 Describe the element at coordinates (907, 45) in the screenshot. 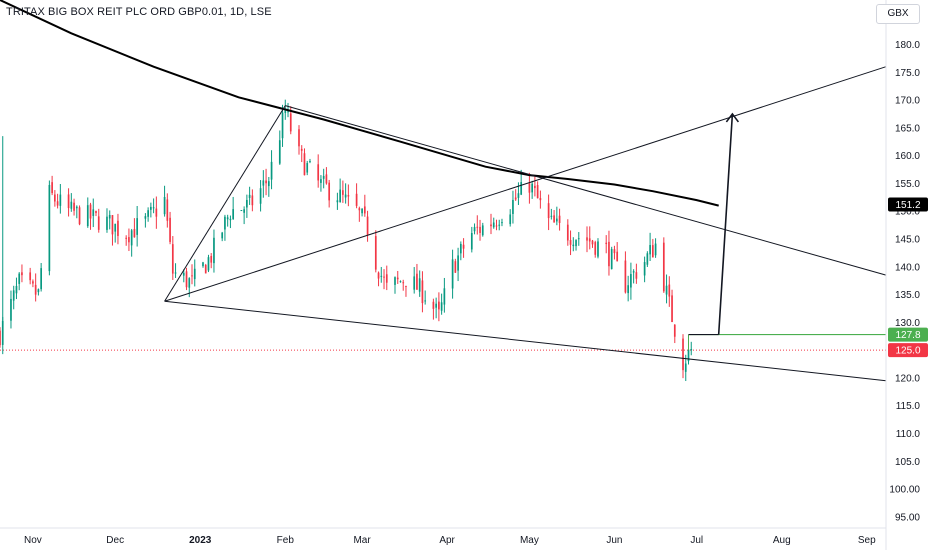

I see `y-tick-label: 180.0` at that location.